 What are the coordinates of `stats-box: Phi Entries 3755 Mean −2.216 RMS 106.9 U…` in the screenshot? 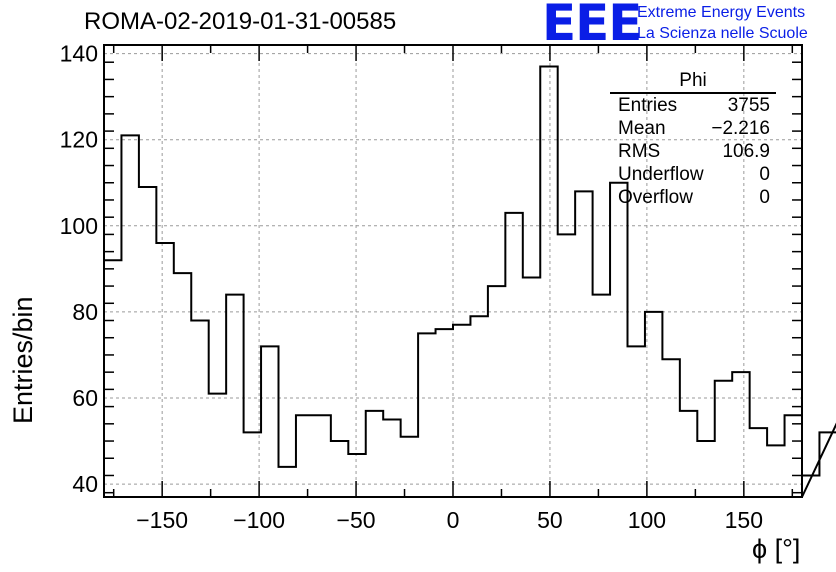 It's located at (693, 139).